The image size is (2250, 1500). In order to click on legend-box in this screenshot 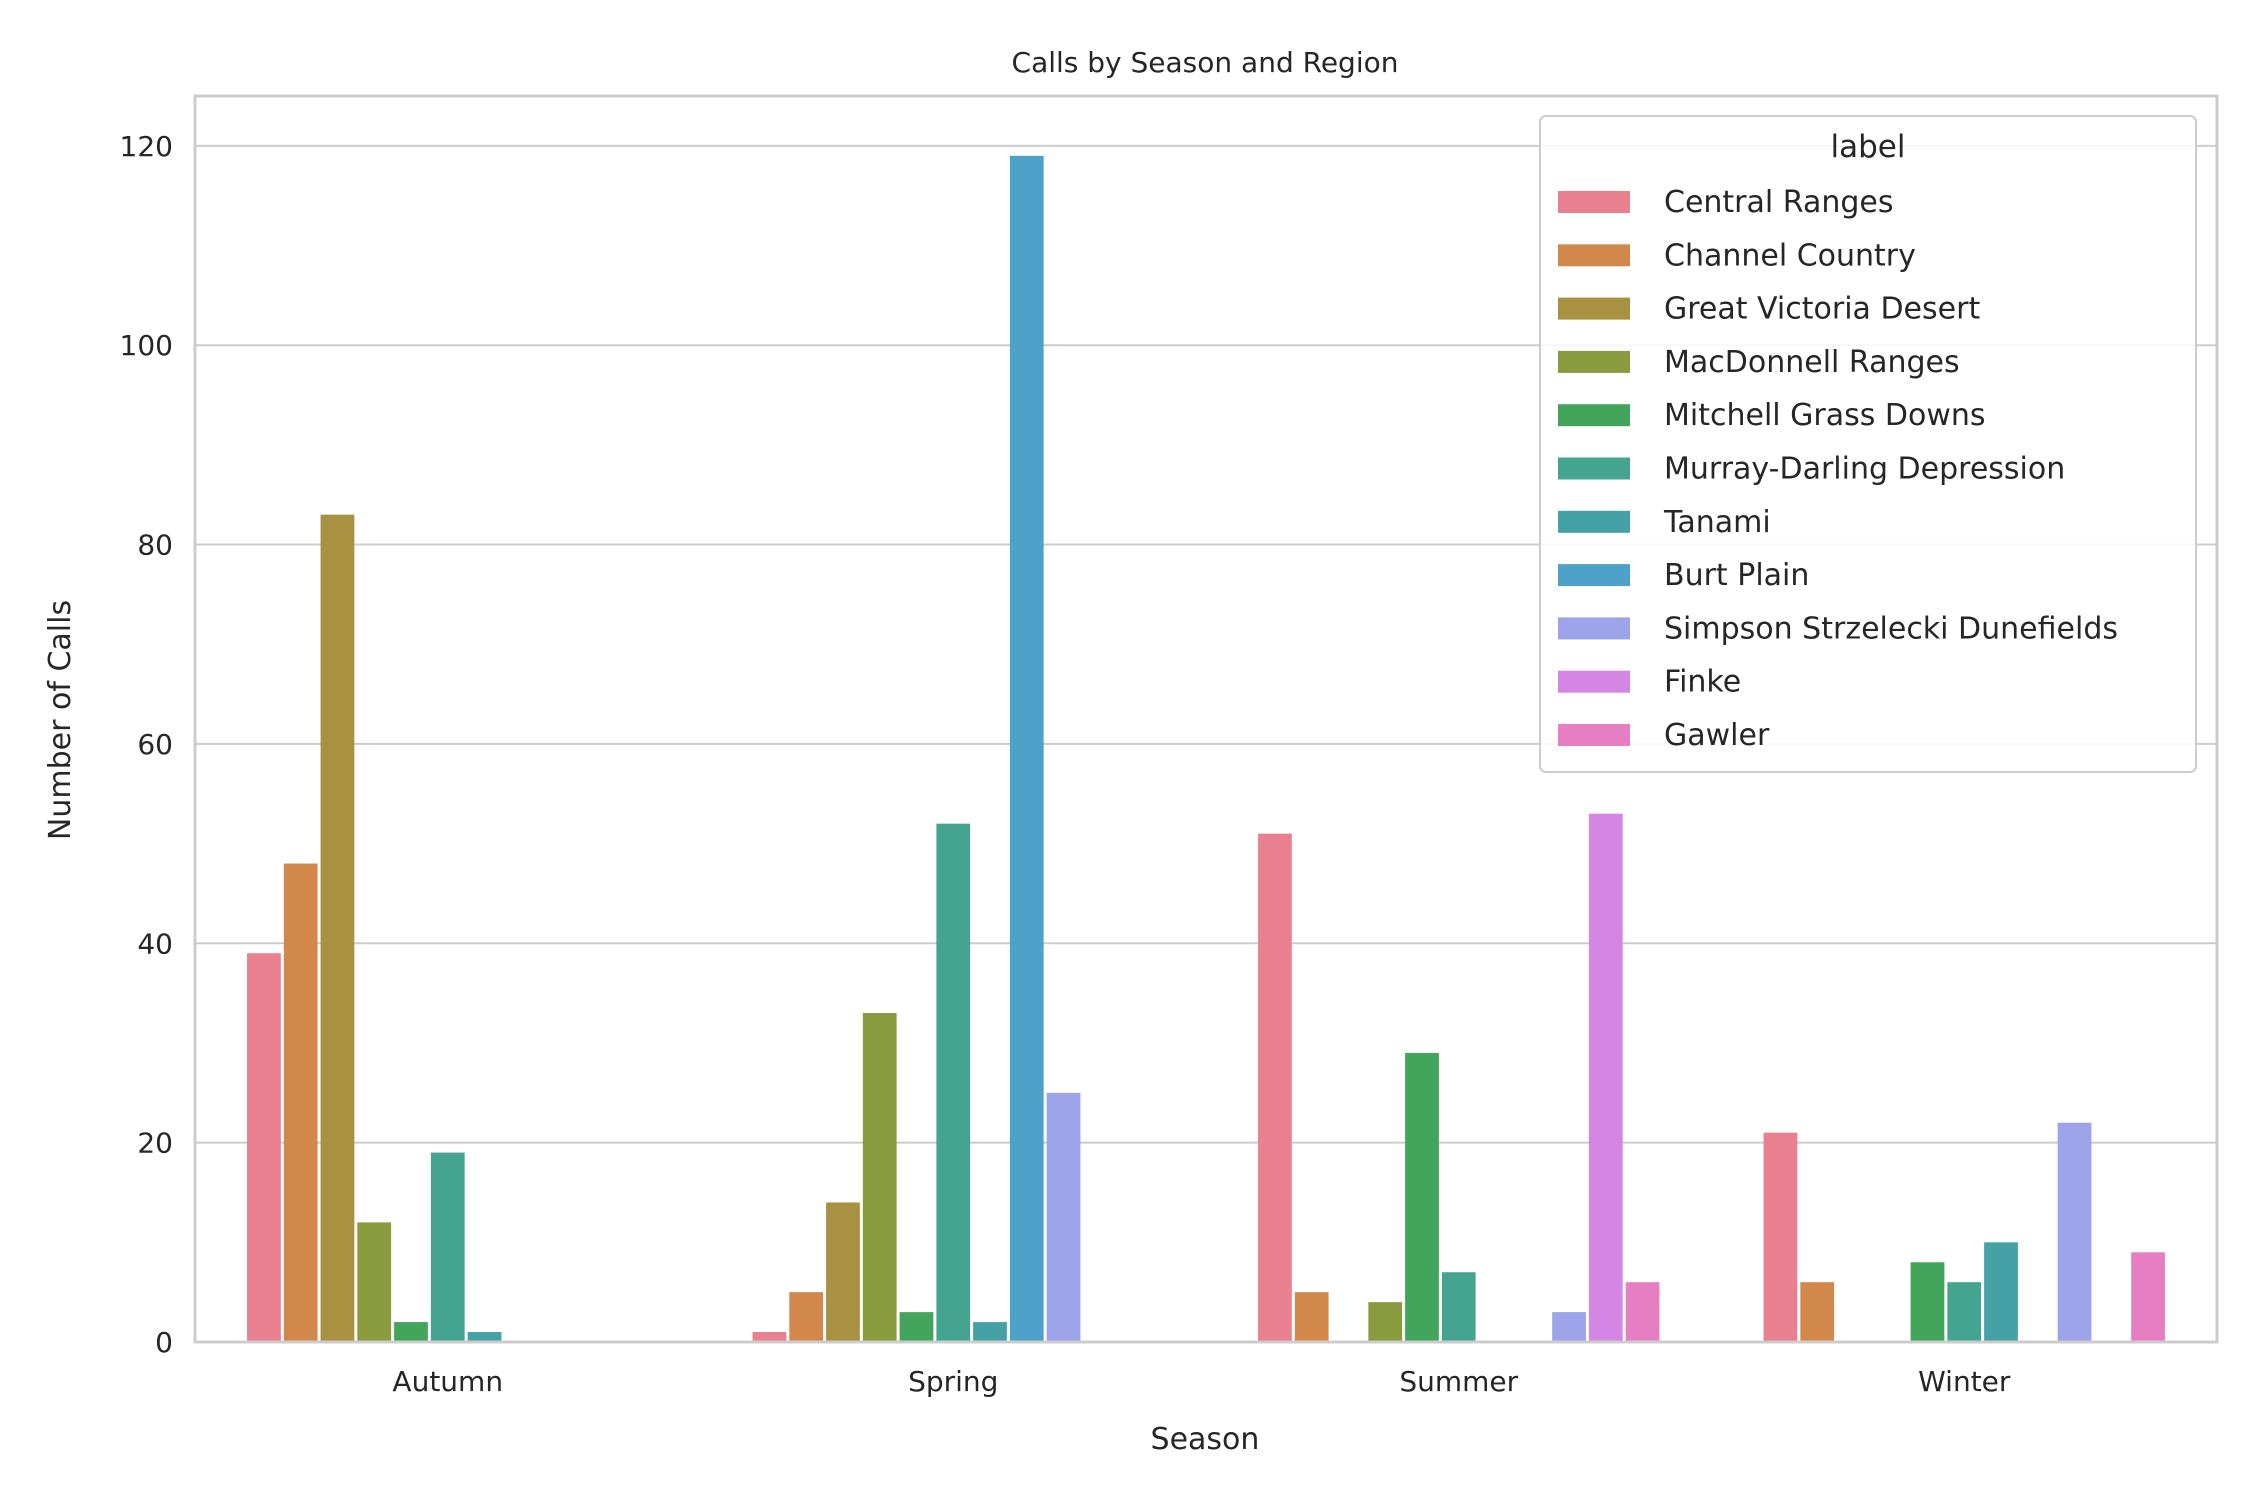, I will do `click(1868, 444)`.